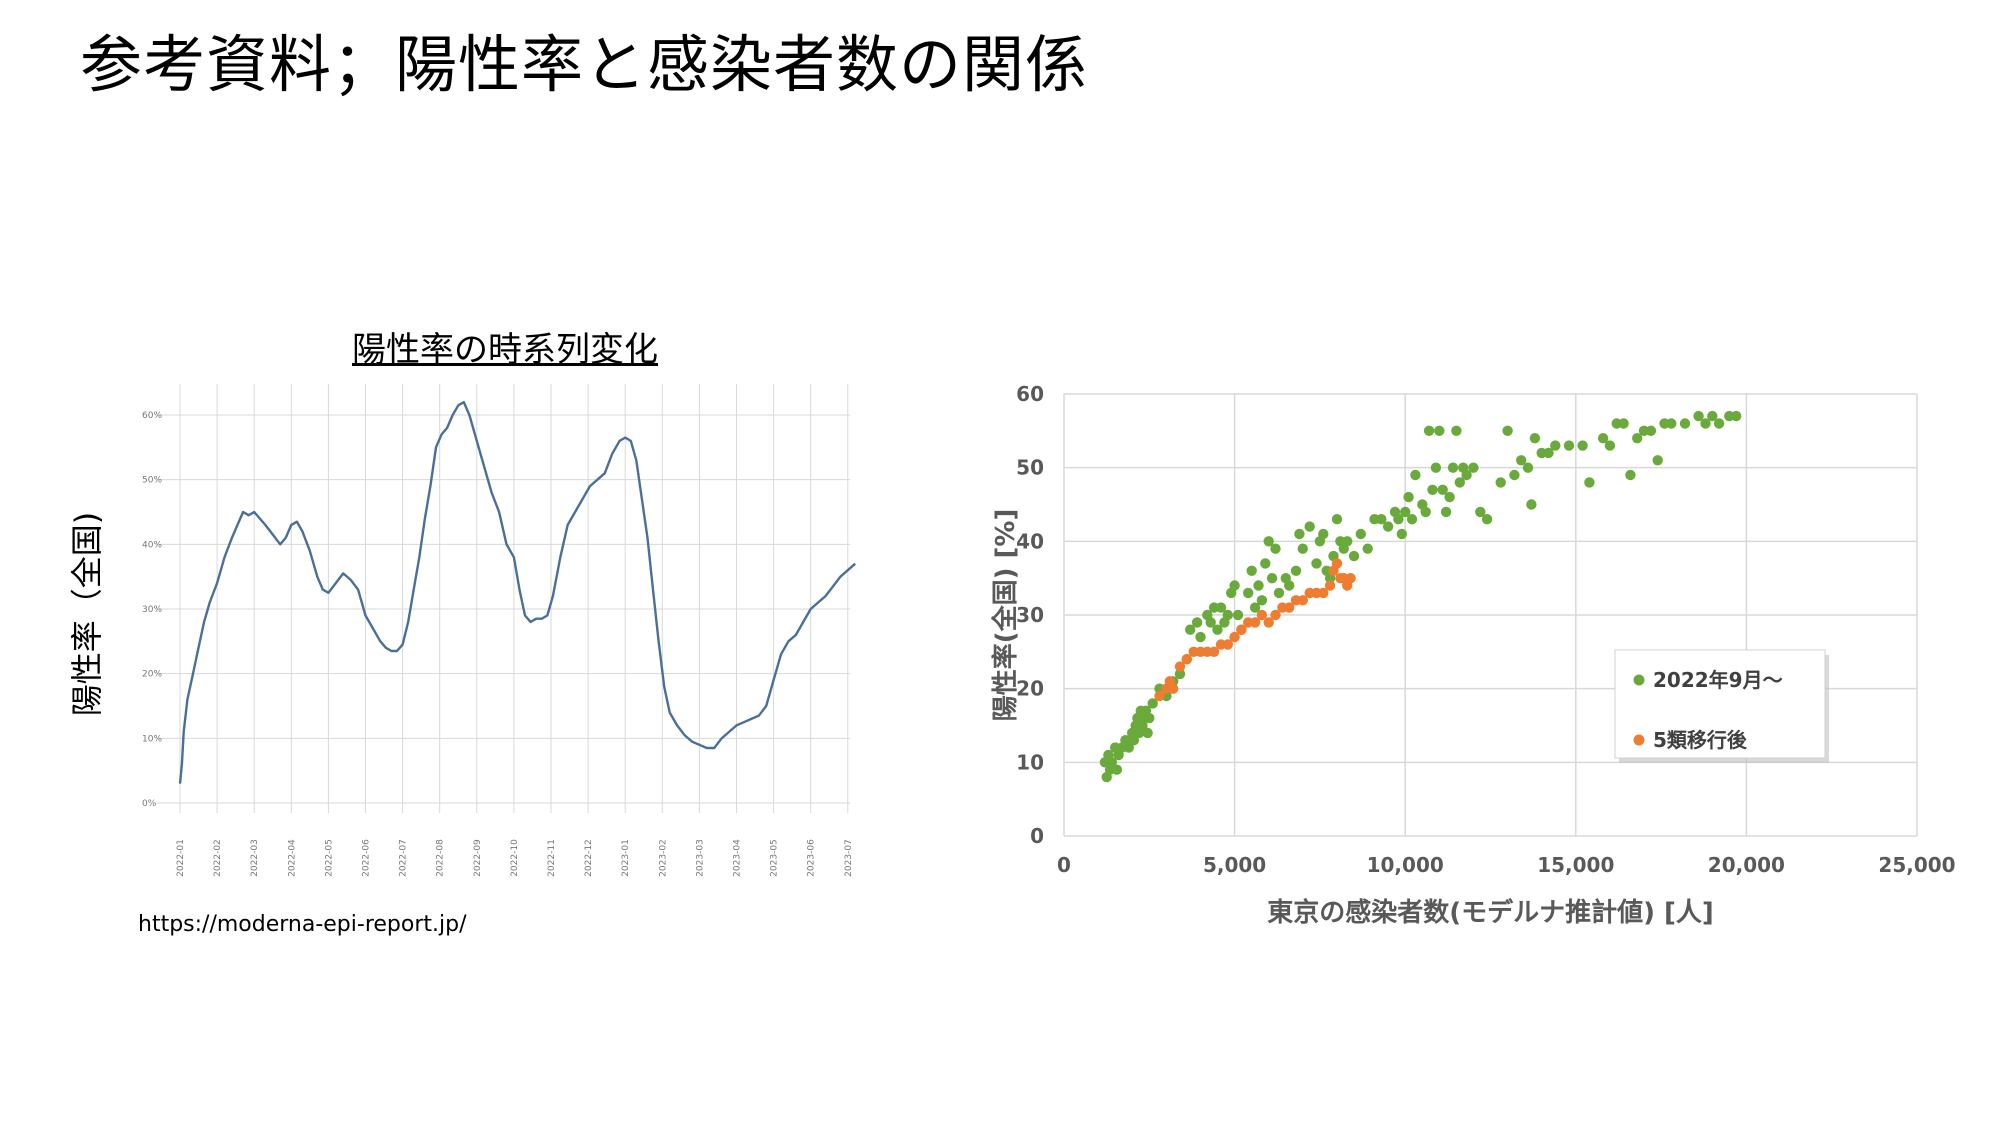 The image size is (2000, 1125). Describe the element at coordinates (1030, 394) in the screenshot. I see `chart2-y-tick-label: 60` at that location.